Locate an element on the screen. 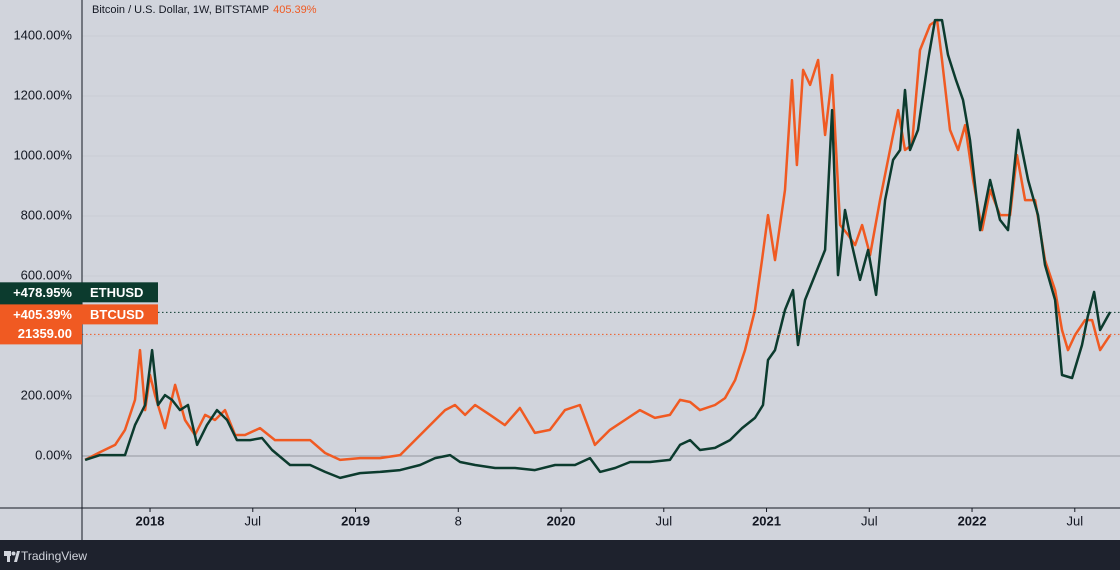 Image resolution: width=1120 pixels, height=570 pixels. title-change: 405.39% is located at coordinates (295, 10).